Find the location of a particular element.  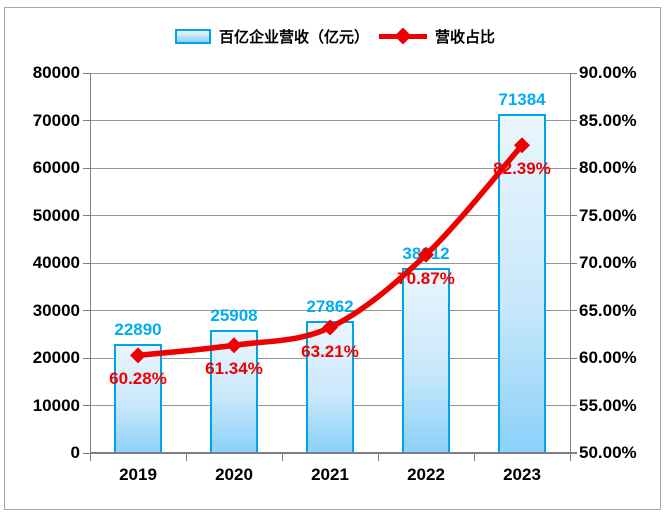

x-axis-label-2021: 2021 is located at coordinates (330, 474).